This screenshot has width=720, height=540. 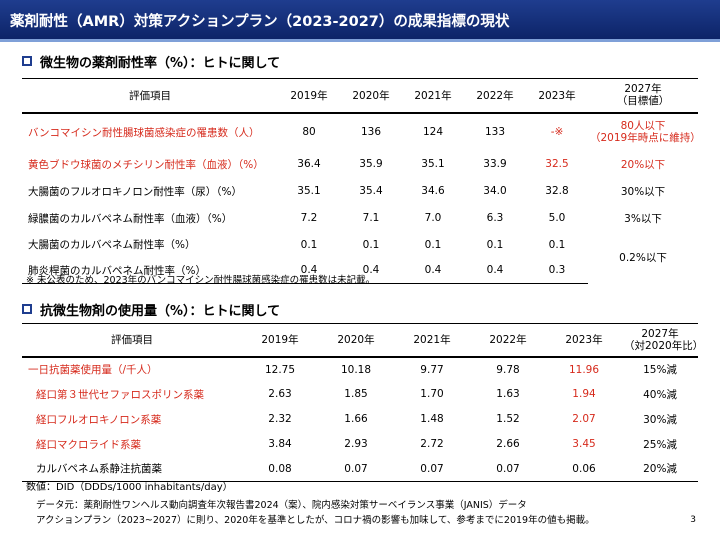 I want to click on cell-2019: 2.63, so click(x=280, y=394).